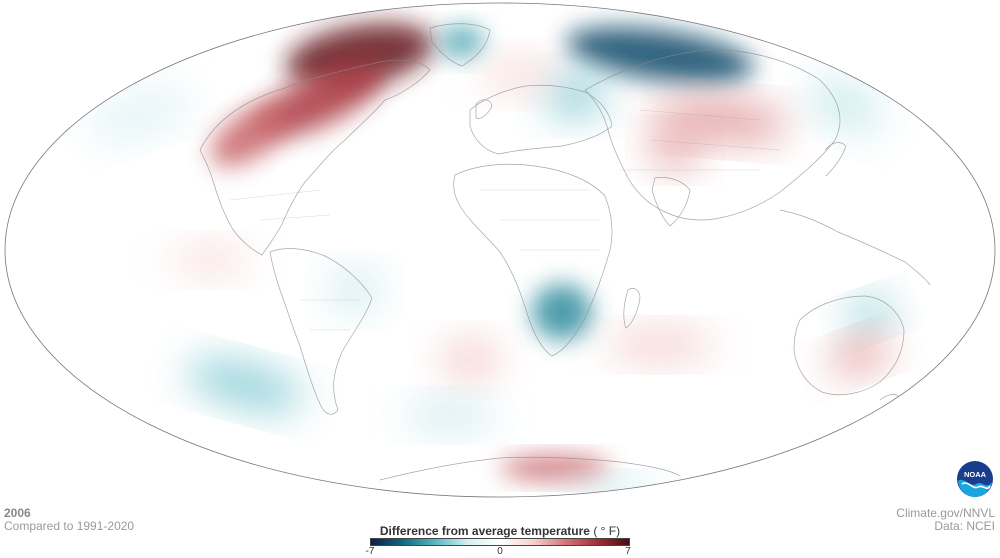  Describe the element at coordinates (945, 513) in the screenshot. I see `credit-source: Climate.gov/NNVL` at that location.